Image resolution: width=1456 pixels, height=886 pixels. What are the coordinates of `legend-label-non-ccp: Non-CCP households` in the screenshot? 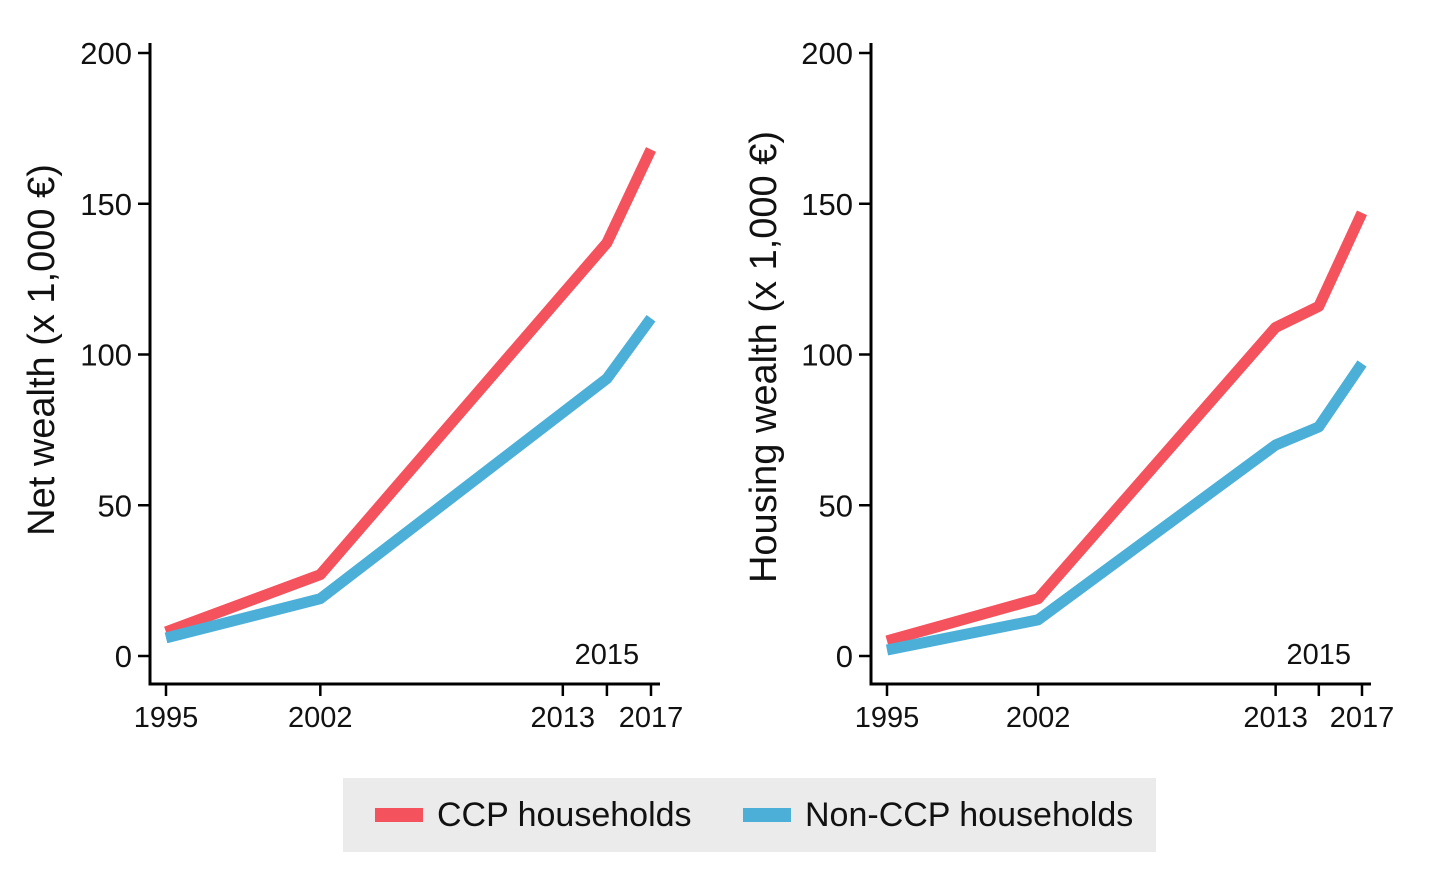 It's located at (969, 814).